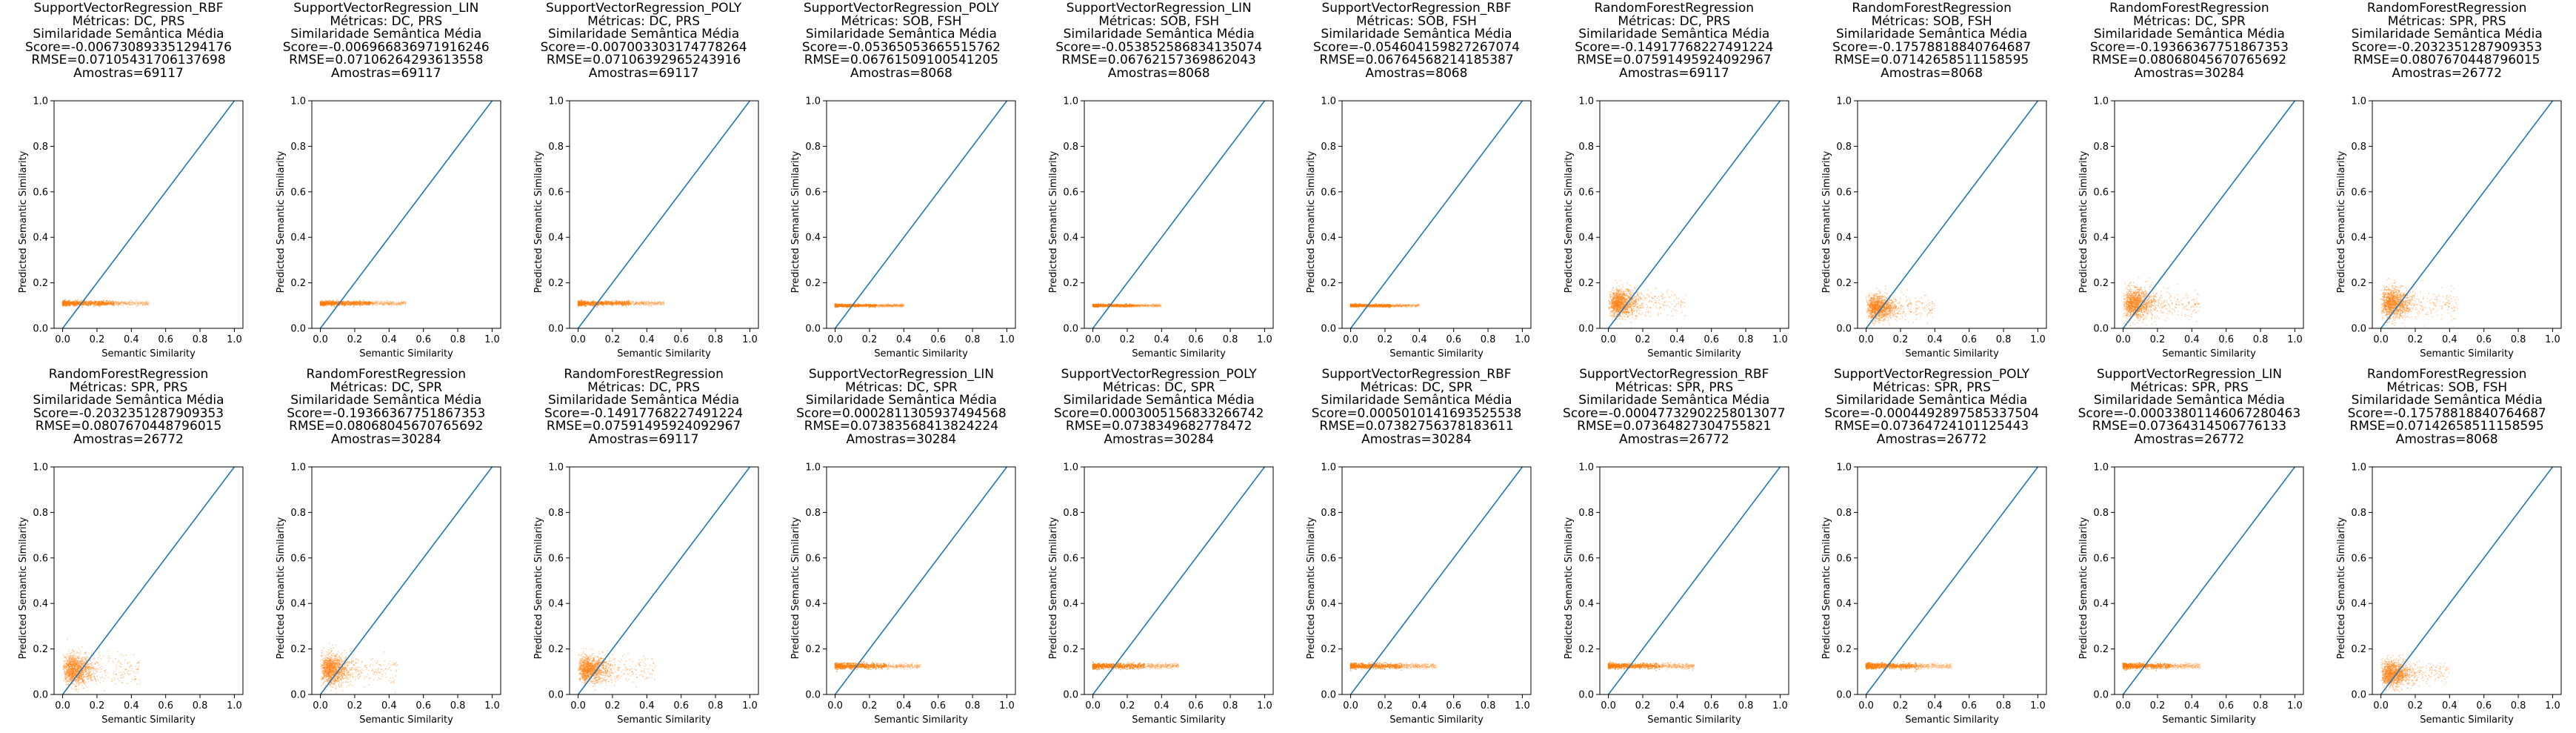 Image resolution: width=2576 pixels, height=733 pixels. Describe the element at coordinates (234, 339) in the screenshot. I see `x-tick-label: 1.0` at that location.